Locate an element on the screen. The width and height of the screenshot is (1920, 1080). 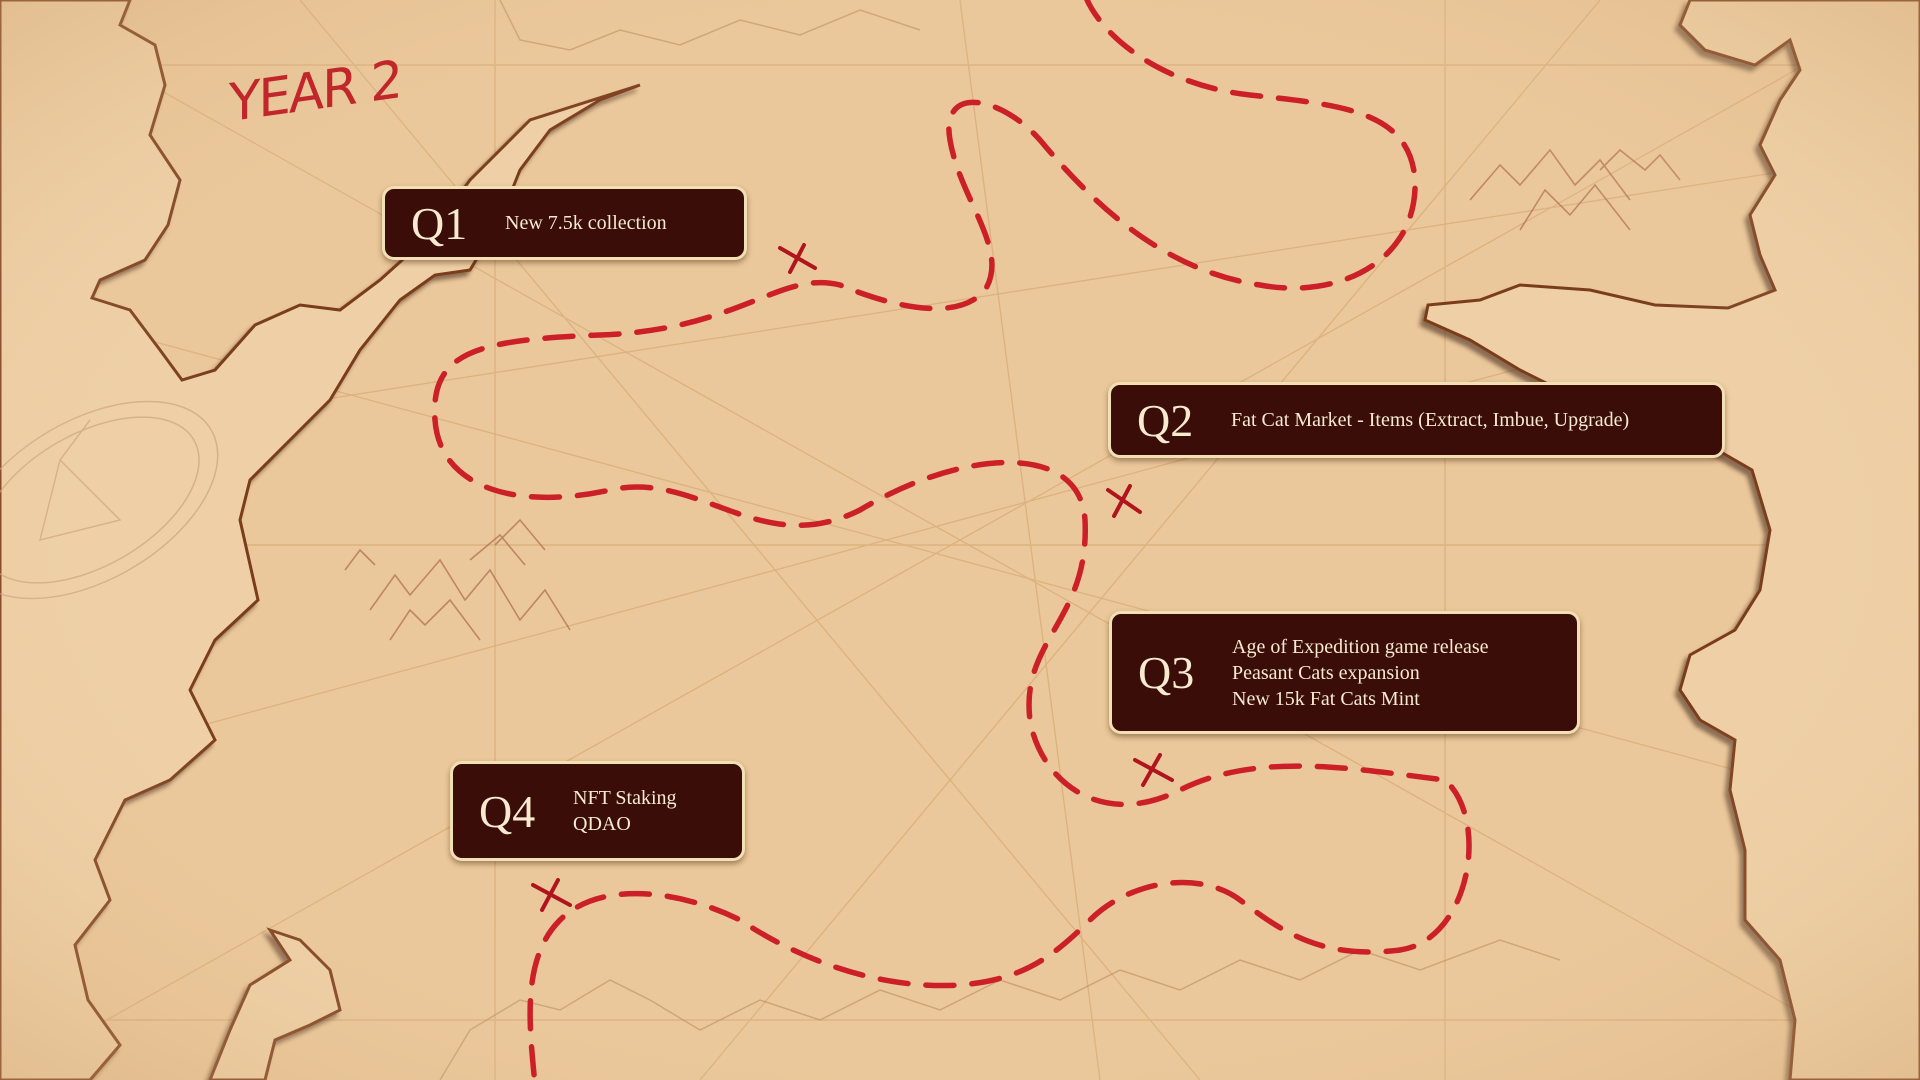
quarter-text: New 7.5k collection is located at coordinates (586, 223).